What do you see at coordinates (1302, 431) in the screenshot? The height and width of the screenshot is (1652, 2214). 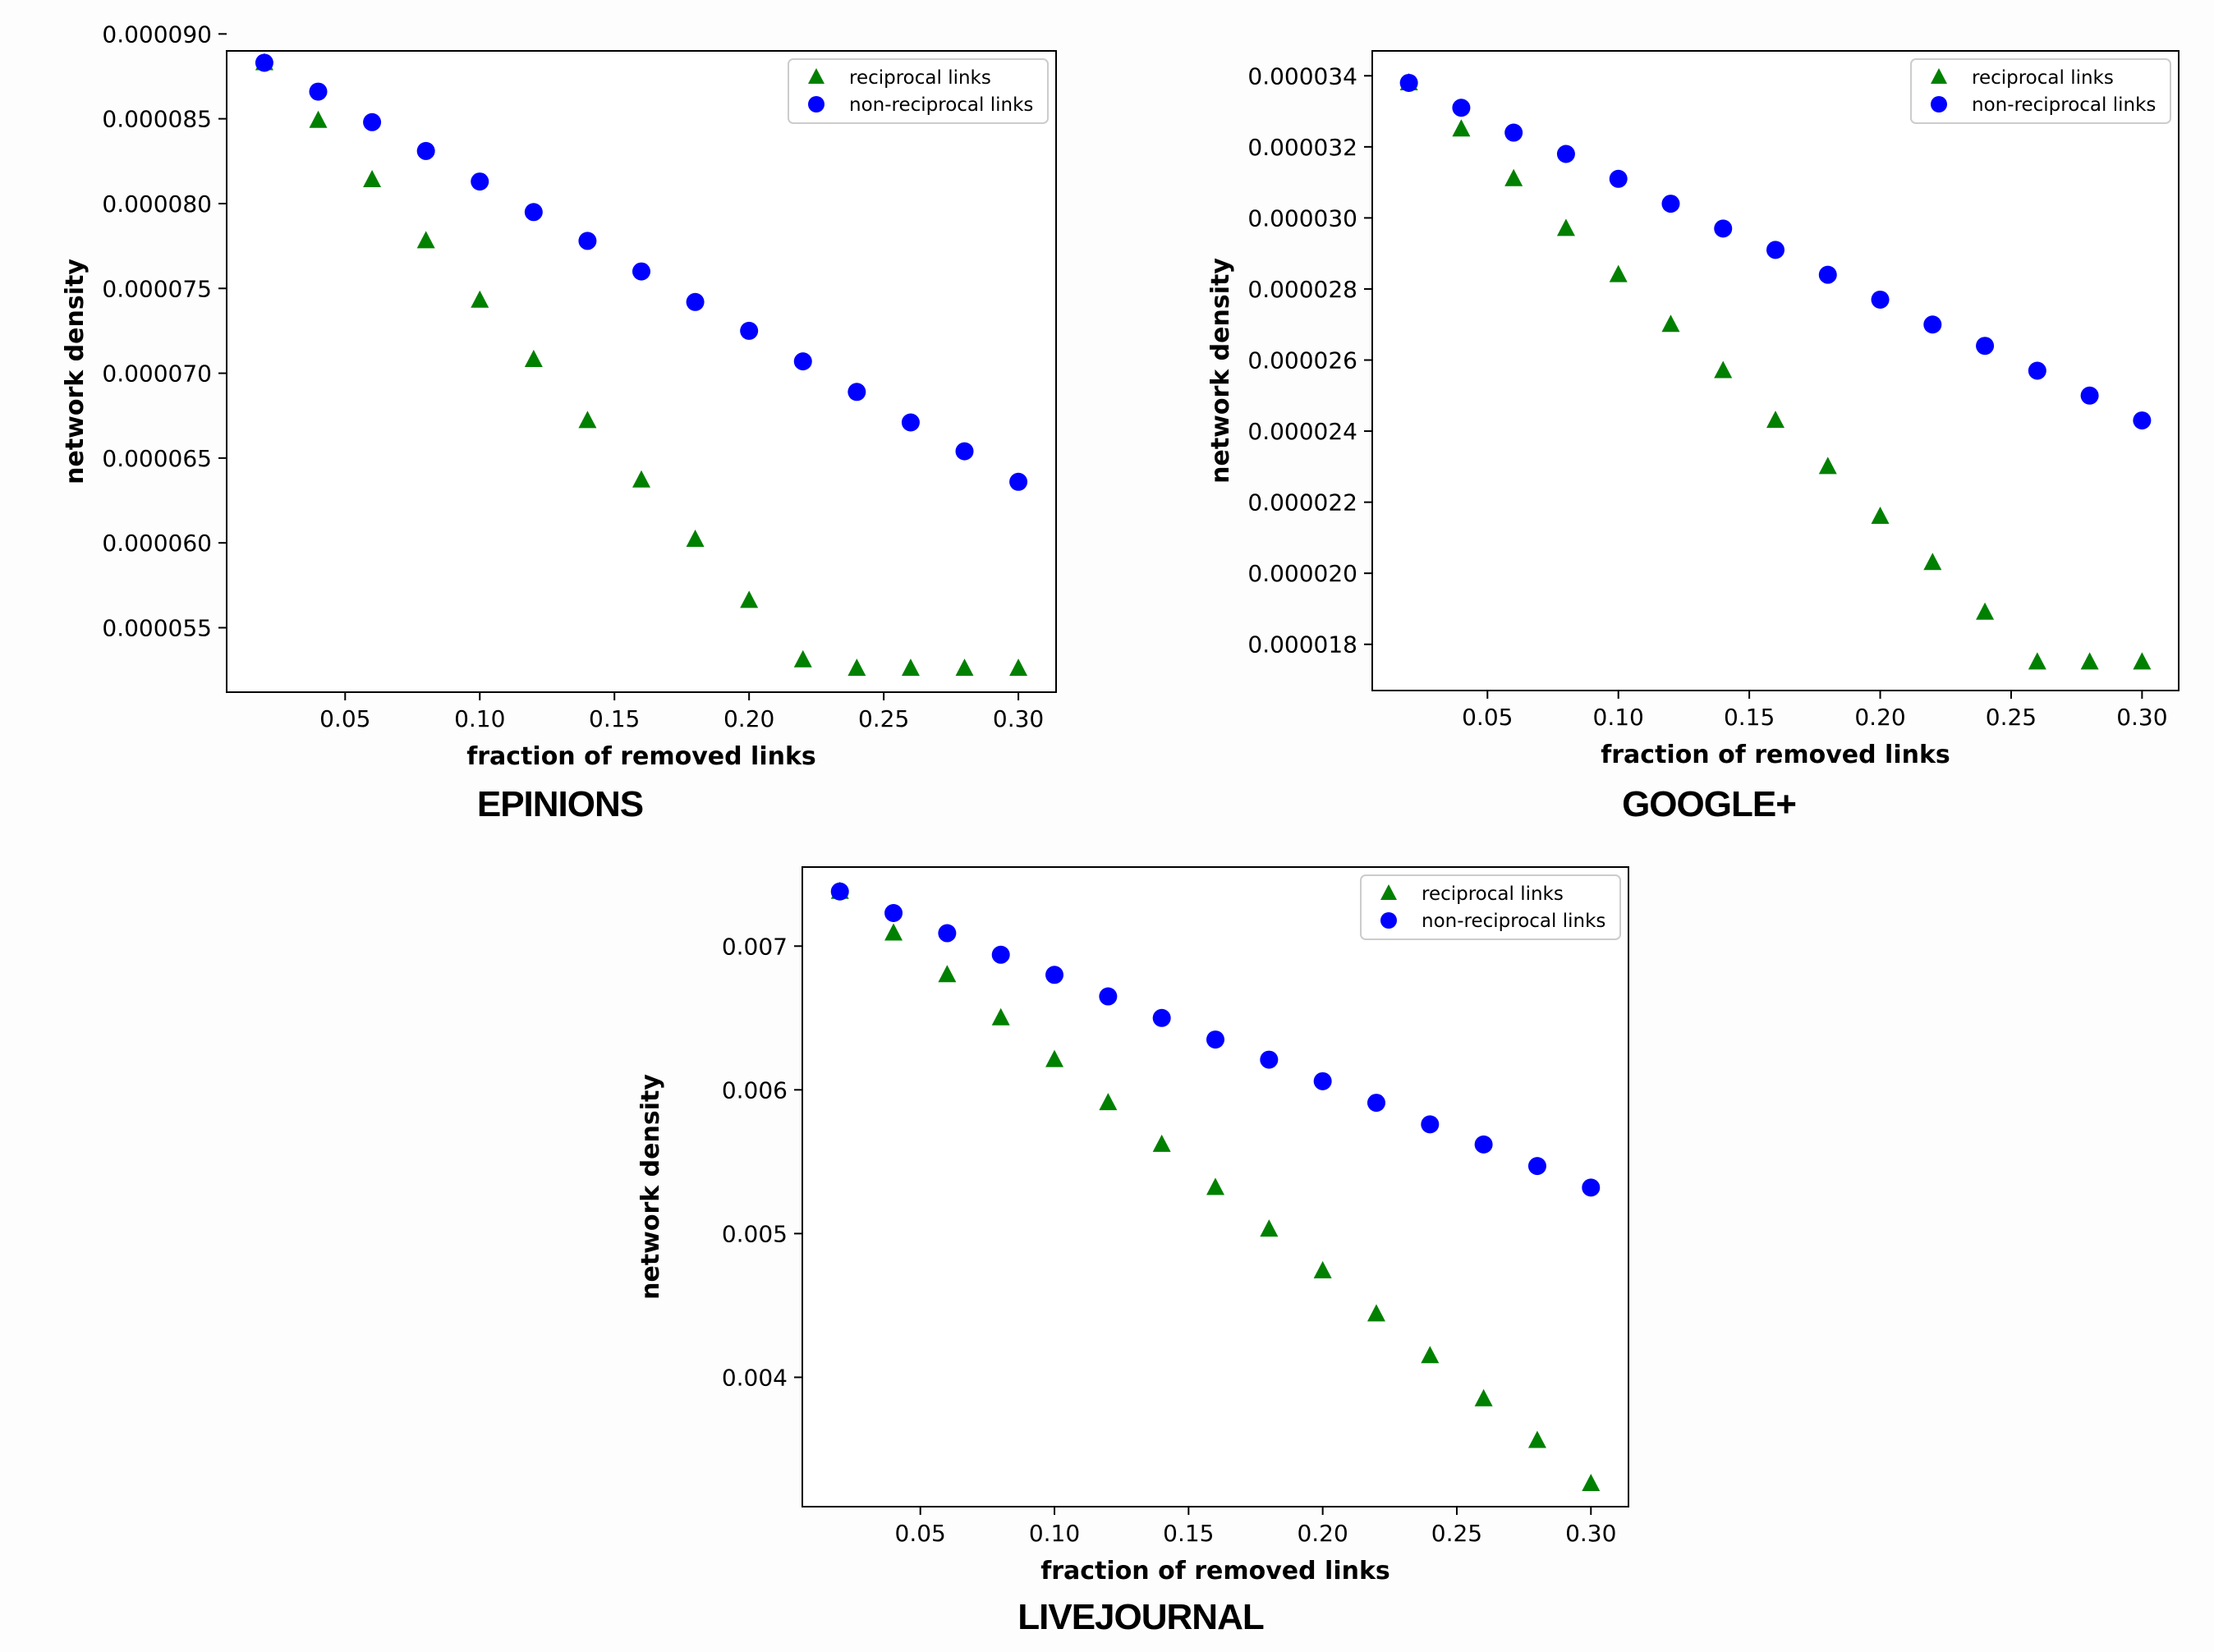 I see `y-tick-label: 0.000024` at bounding box center [1302, 431].